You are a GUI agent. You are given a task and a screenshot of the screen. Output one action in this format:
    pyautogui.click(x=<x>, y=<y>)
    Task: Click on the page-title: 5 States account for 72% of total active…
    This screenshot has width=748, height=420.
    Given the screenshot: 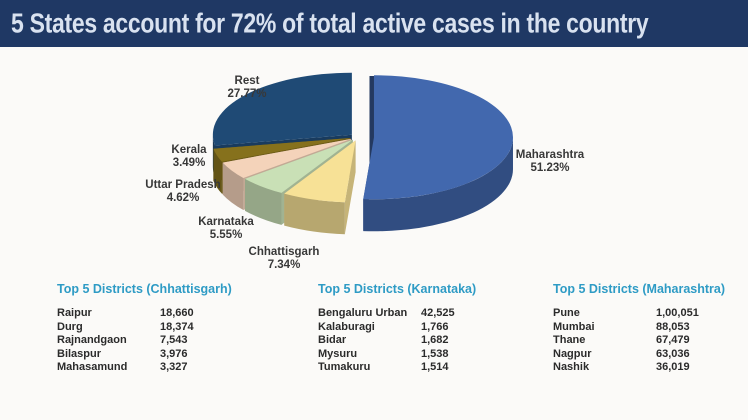 What is the action you would take?
    pyautogui.click(x=330, y=23)
    